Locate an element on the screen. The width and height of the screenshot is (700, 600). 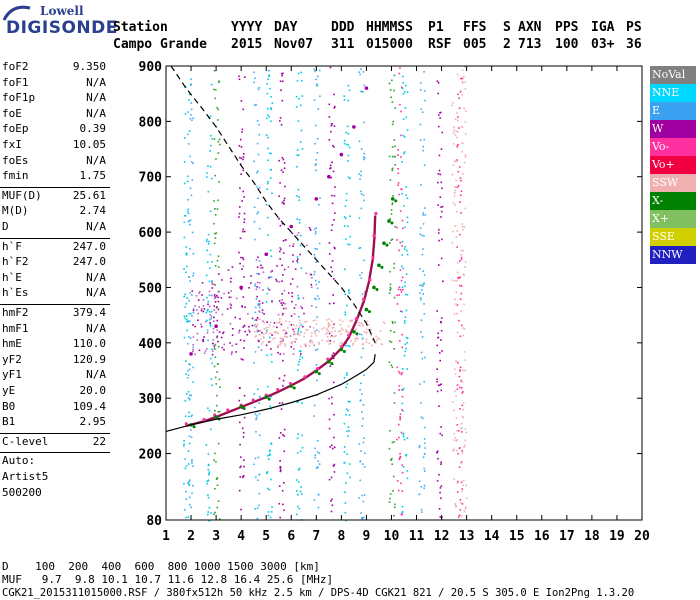
param-row: h`F2 247.0 is located at coordinates (55, 263).